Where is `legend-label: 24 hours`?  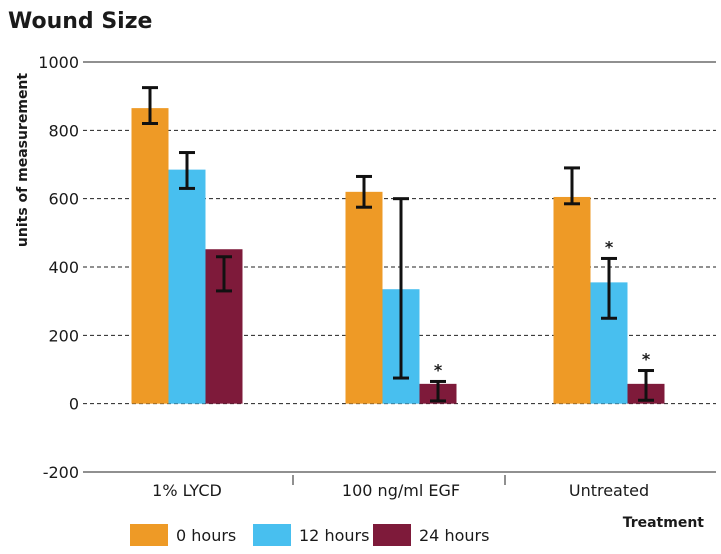 legend-label: 24 hours is located at coordinates (454, 535).